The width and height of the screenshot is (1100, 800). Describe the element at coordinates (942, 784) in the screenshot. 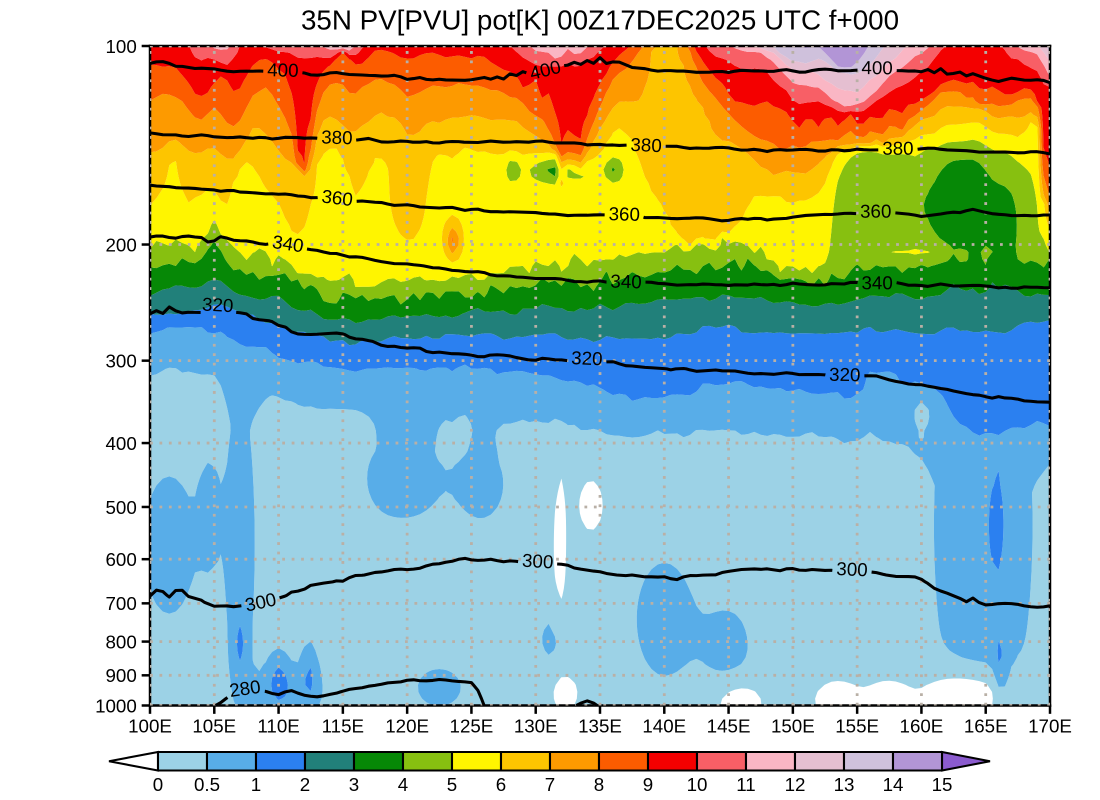

I see `svg-text: 15` at that location.